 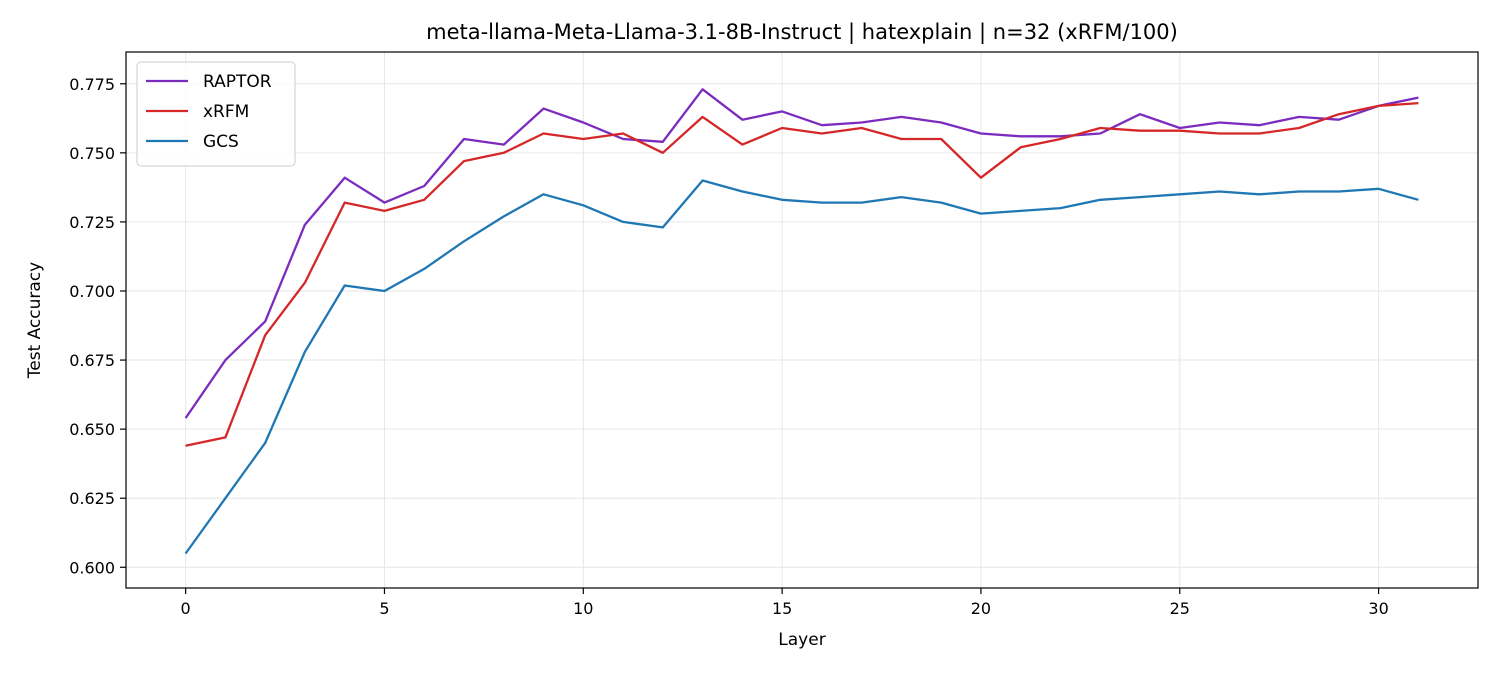 What do you see at coordinates (92, 291) in the screenshot?
I see `y-tick-label: 0.700` at bounding box center [92, 291].